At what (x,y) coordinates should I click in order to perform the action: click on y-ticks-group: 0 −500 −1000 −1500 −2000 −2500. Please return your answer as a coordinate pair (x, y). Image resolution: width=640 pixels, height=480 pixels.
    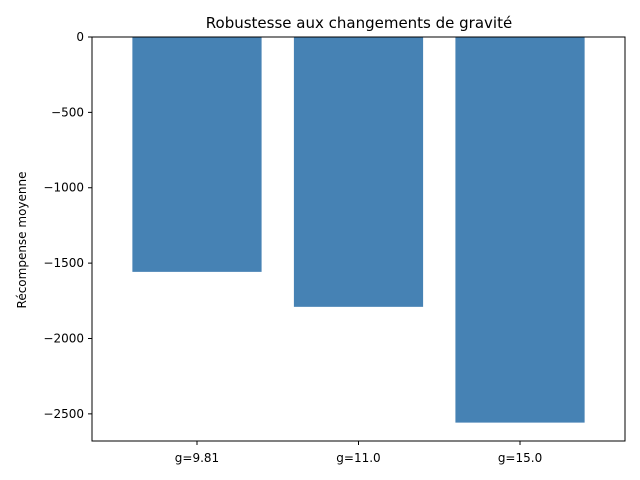
    Looking at the image, I should click on (67, 225).